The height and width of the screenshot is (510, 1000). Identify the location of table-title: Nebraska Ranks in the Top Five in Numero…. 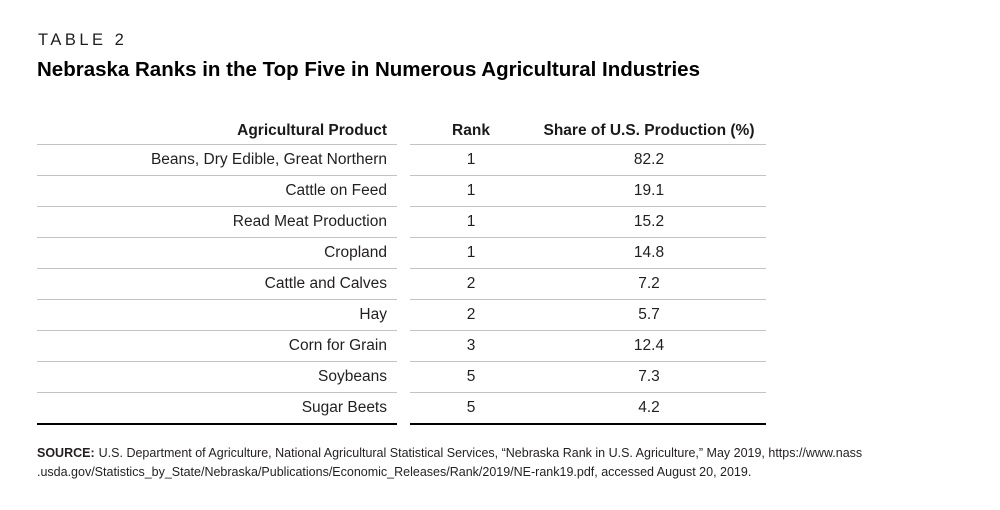
(368, 69).